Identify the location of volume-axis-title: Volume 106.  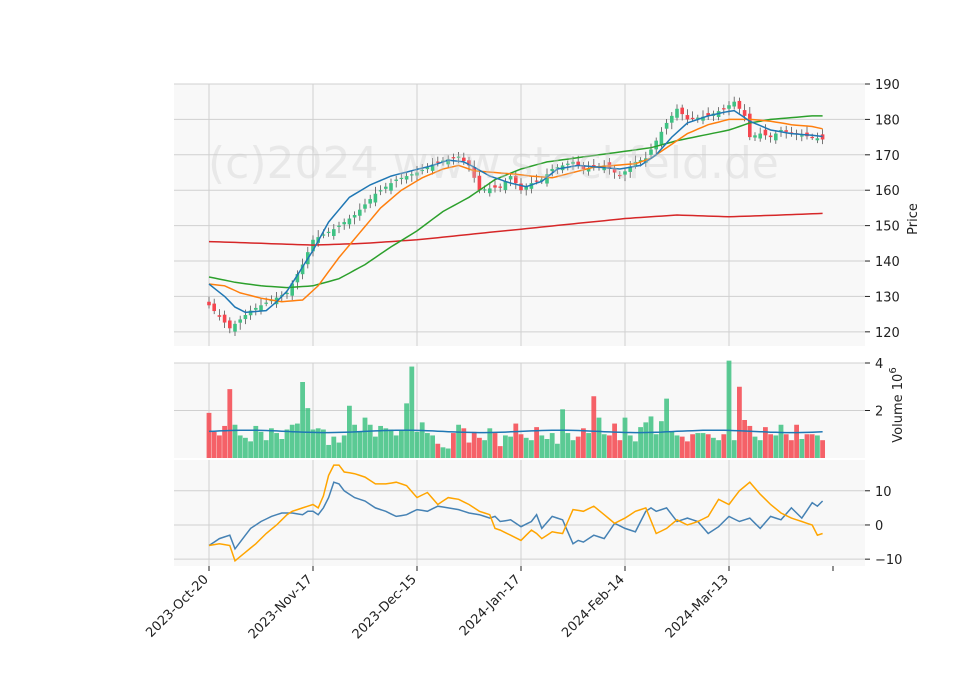
(897, 404).